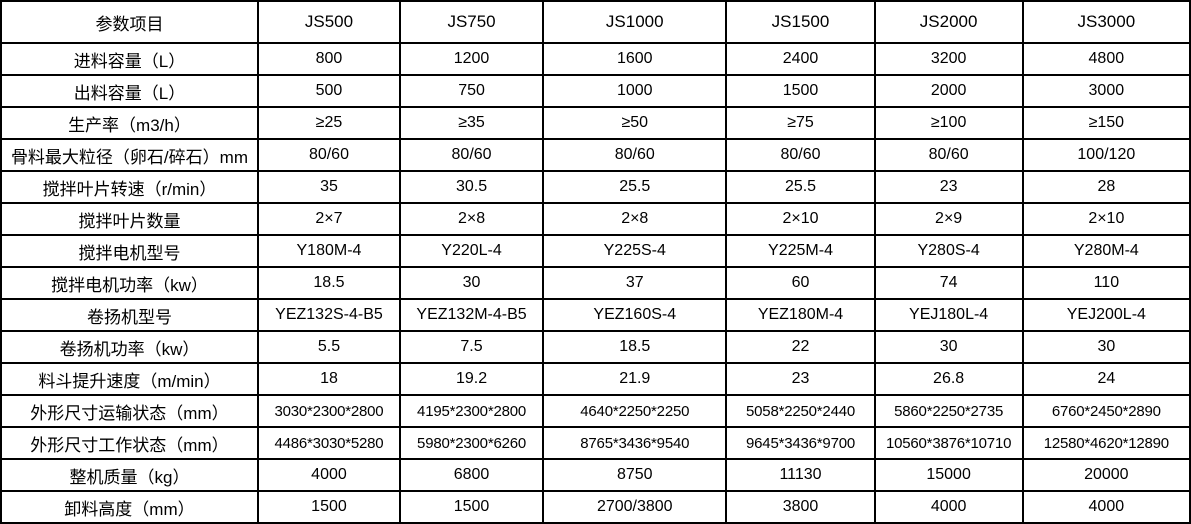  I want to click on value-cell: 500, so click(329, 91).